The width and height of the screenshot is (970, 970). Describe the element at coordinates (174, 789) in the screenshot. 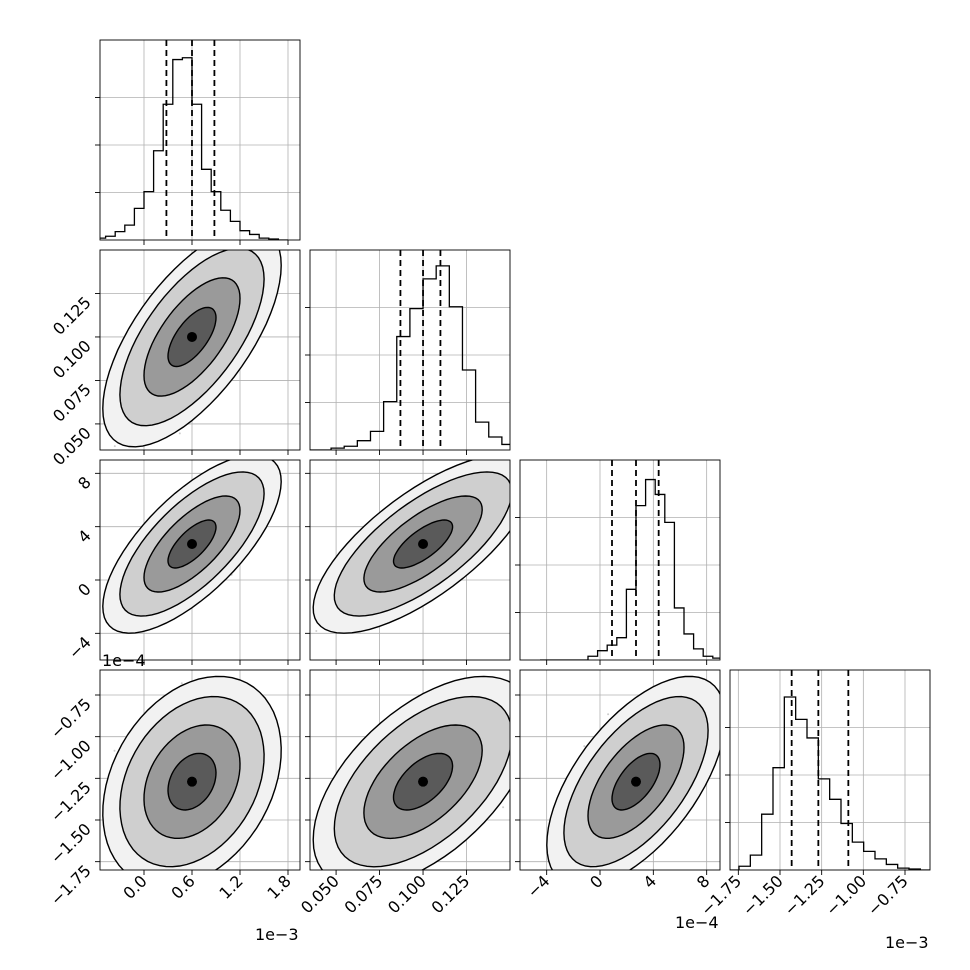

I see `panel-3-0: 0.0 0.6 1.2 1.8−1.75−1.50−1.25−1.00−0.75` at that location.